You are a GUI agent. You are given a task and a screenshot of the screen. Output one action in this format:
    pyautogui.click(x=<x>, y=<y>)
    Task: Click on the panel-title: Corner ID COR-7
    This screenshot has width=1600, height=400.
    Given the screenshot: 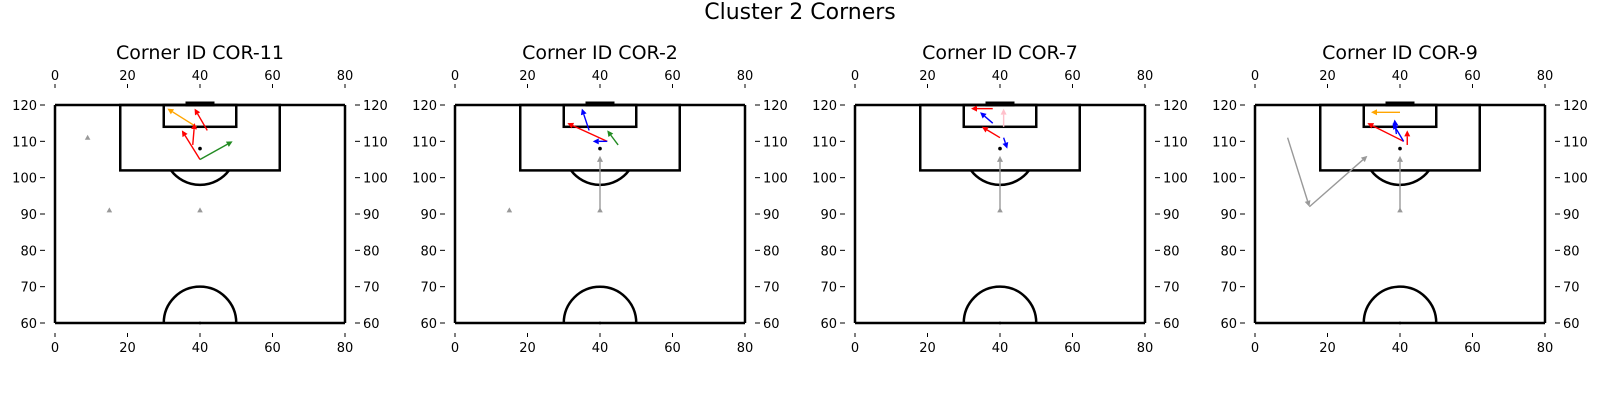 What is the action you would take?
    pyautogui.click(x=1000, y=53)
    